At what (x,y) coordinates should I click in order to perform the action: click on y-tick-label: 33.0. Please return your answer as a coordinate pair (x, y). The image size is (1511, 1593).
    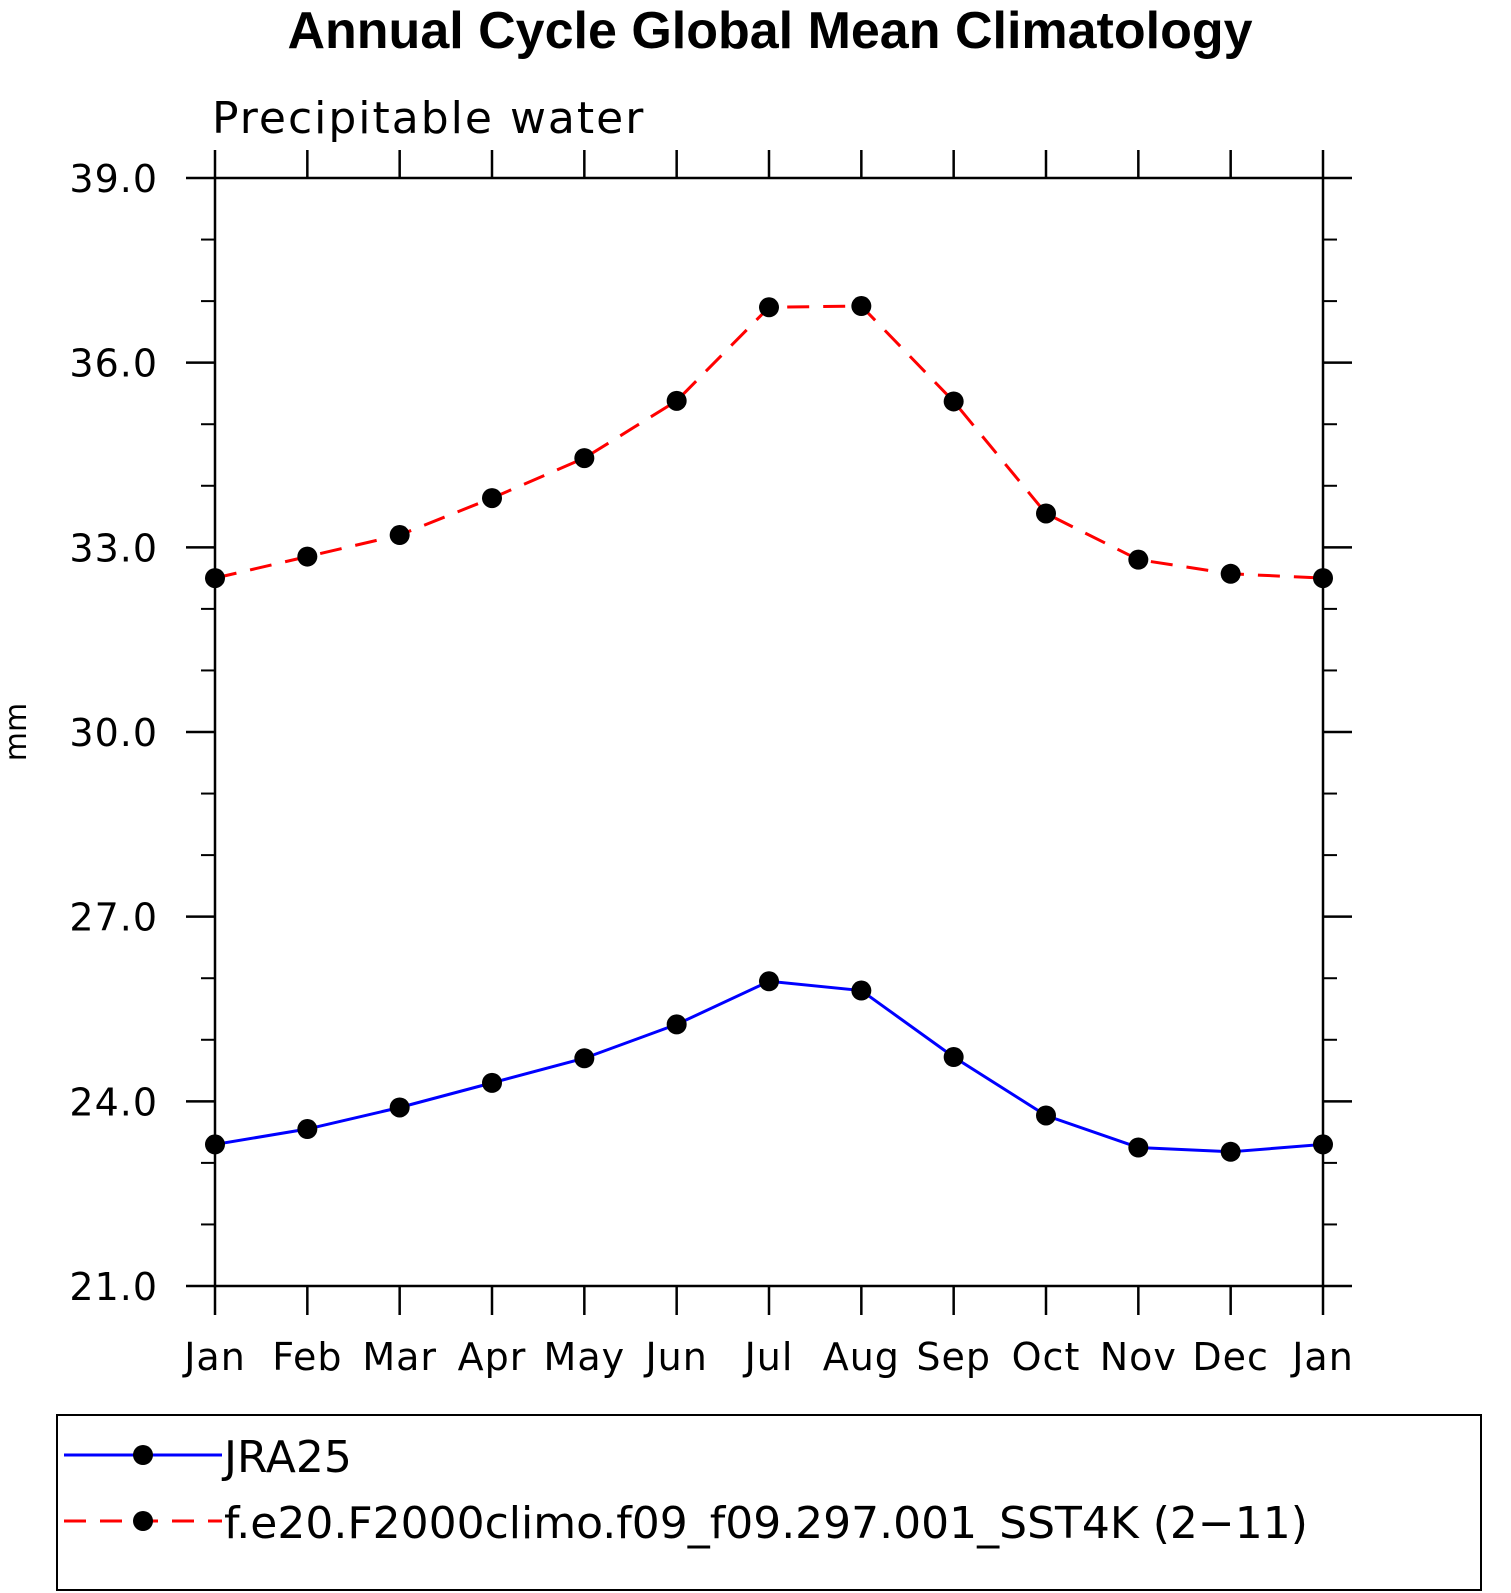
    Looking at the image, I should click on (113, 548).